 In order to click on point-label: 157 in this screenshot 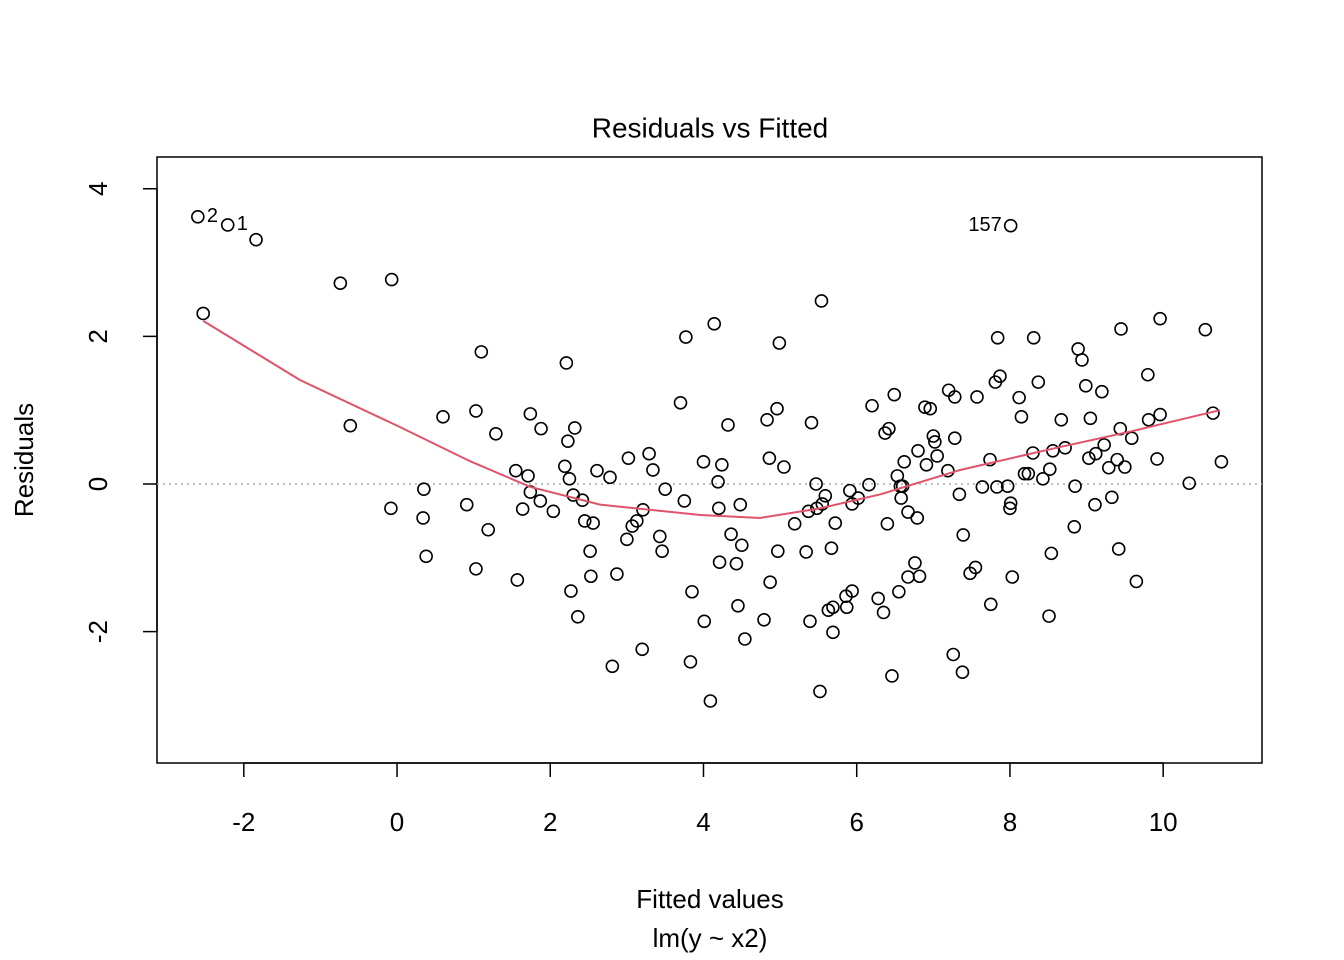, I will do `click(984, 225)`.